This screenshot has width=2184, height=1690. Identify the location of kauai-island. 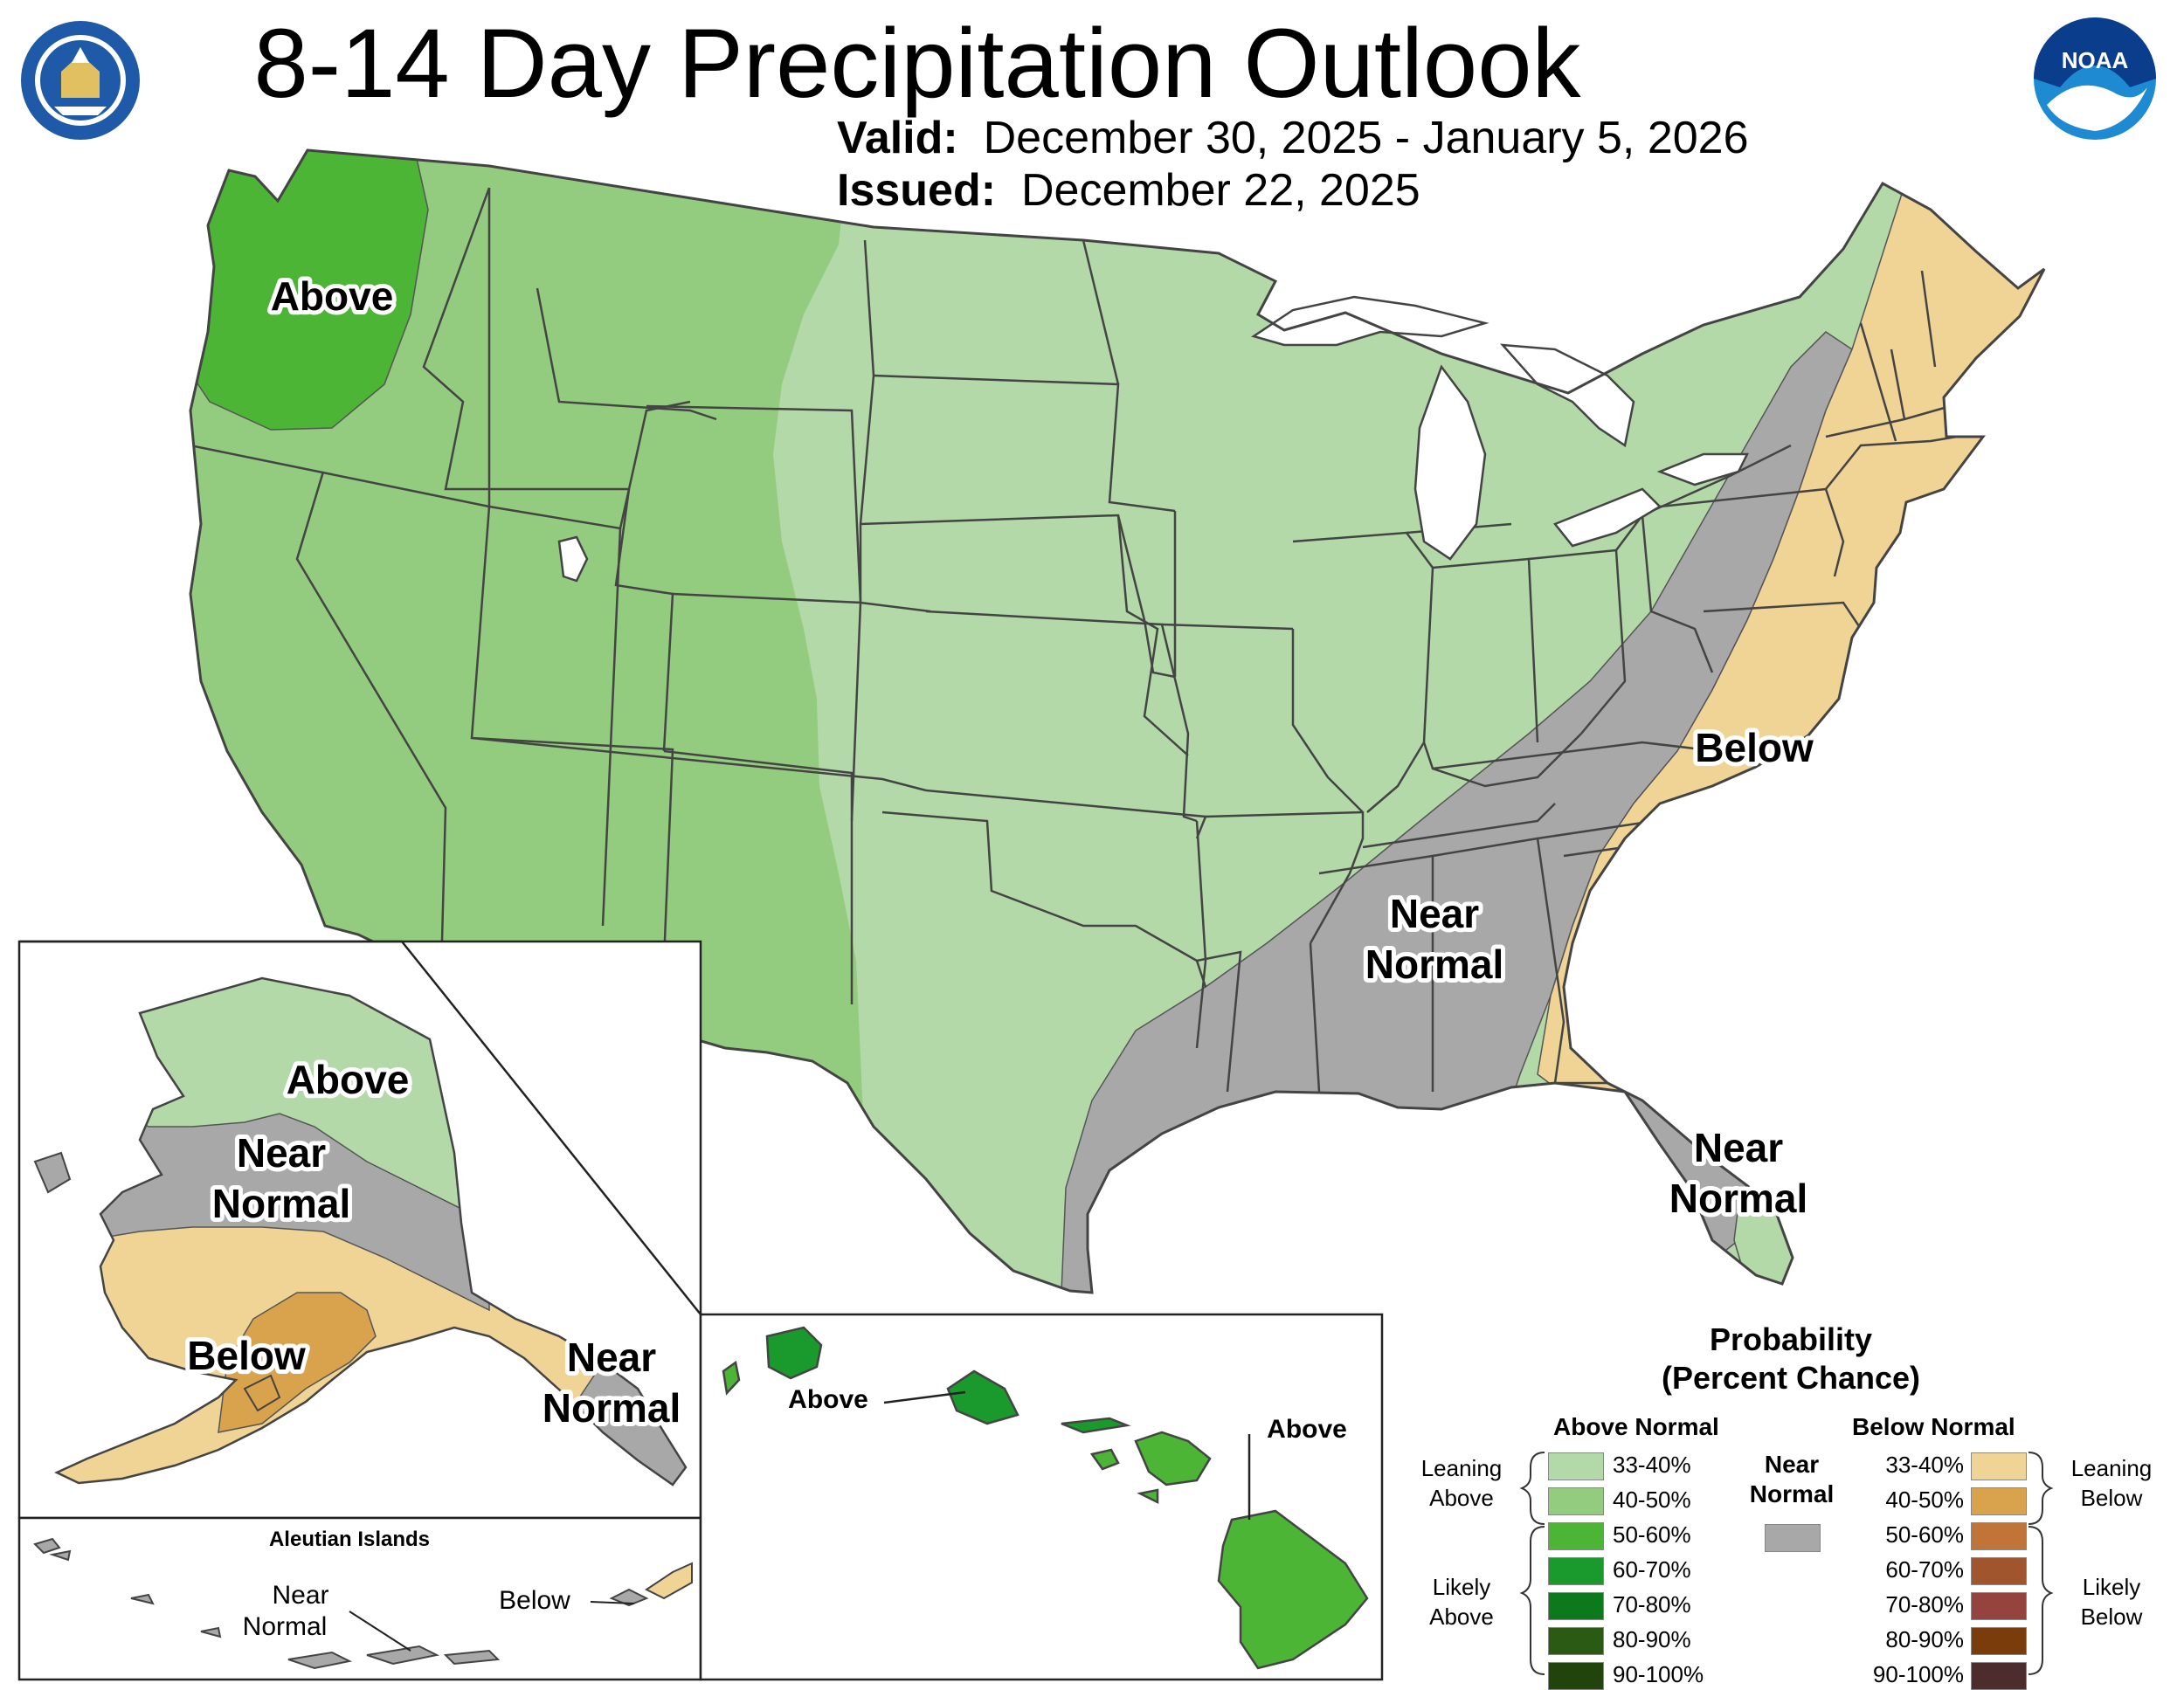
(794, 1353).